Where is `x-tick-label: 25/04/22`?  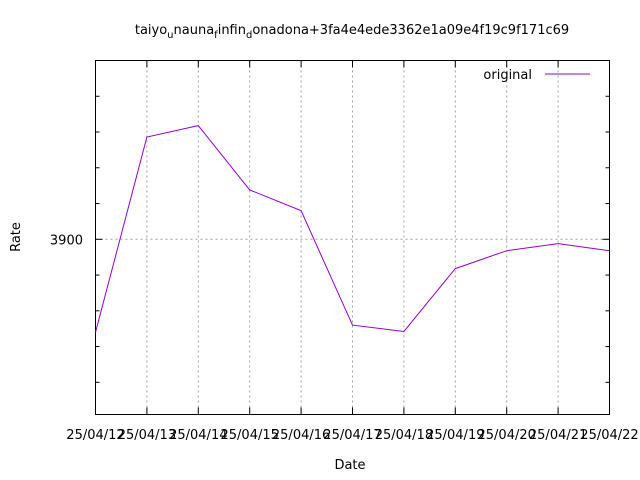 x-tick-label: 25/04/22 is located at coordinates (609, 435).